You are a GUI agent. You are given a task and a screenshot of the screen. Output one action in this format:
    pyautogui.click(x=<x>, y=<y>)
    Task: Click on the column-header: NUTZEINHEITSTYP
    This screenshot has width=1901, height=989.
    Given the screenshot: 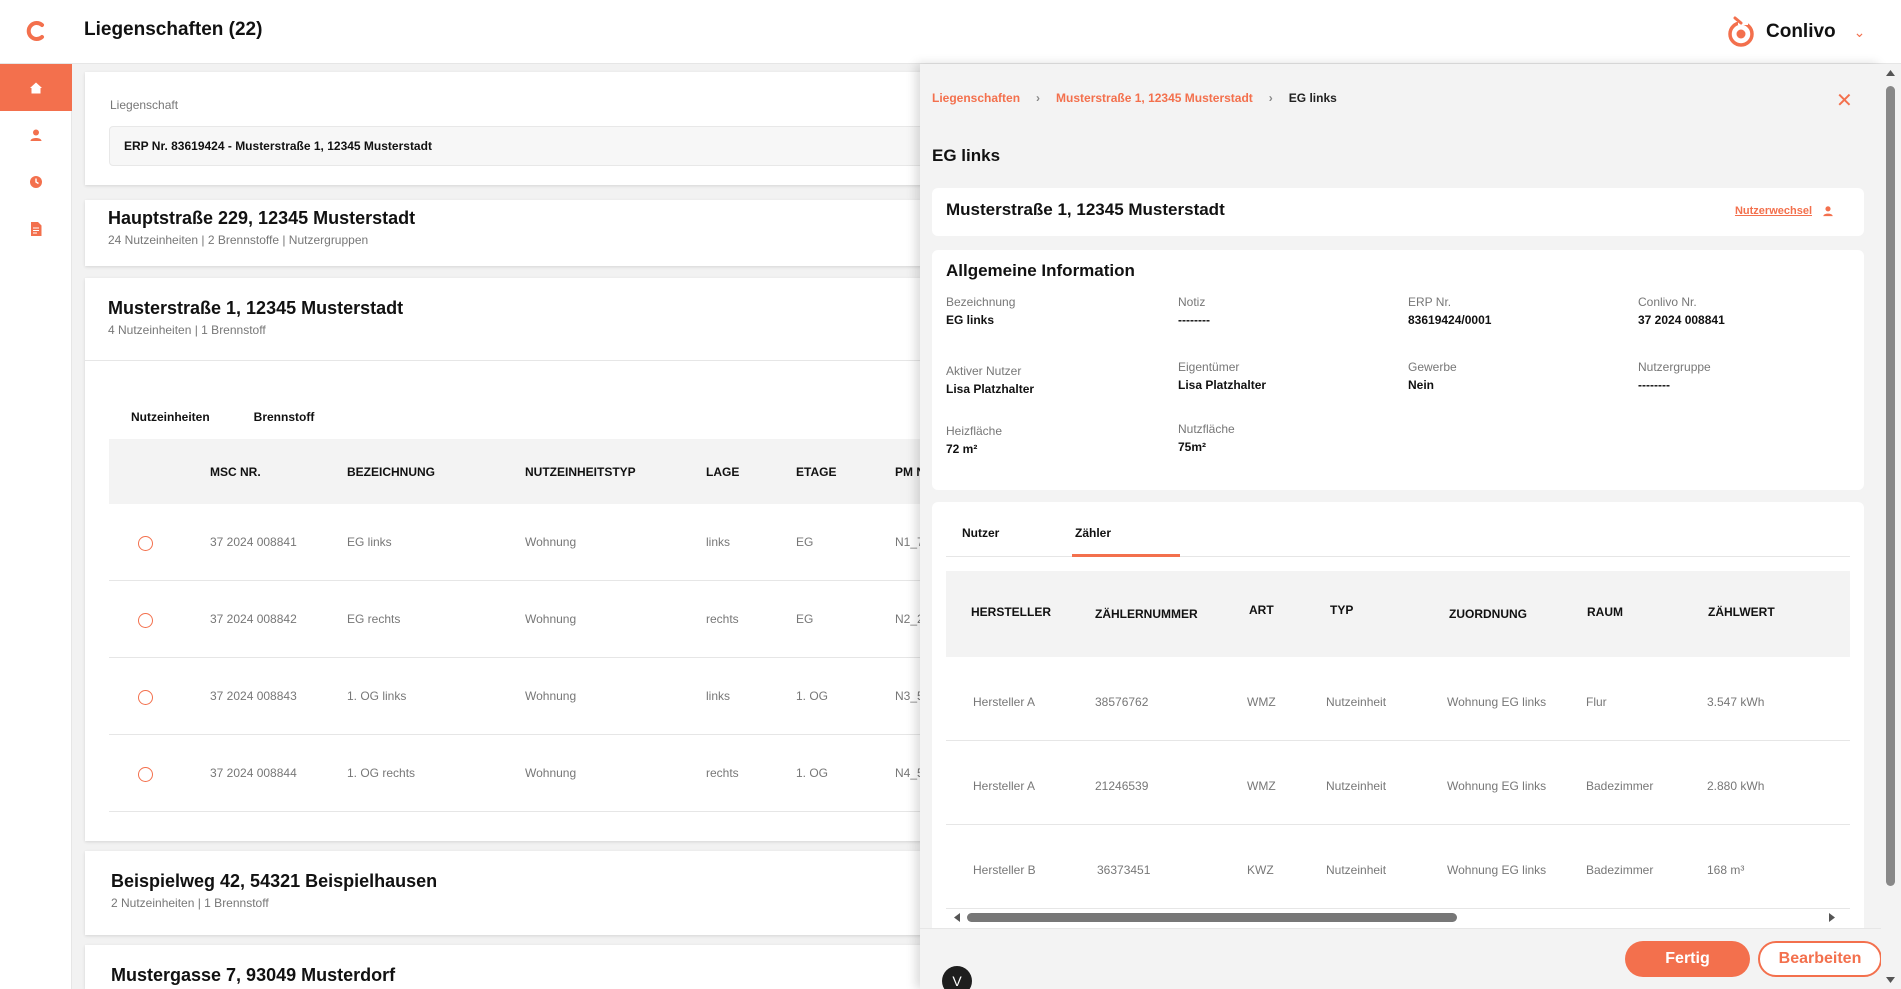 What is the action you would take?
    pyautogui.click(x=580, y=472)
    